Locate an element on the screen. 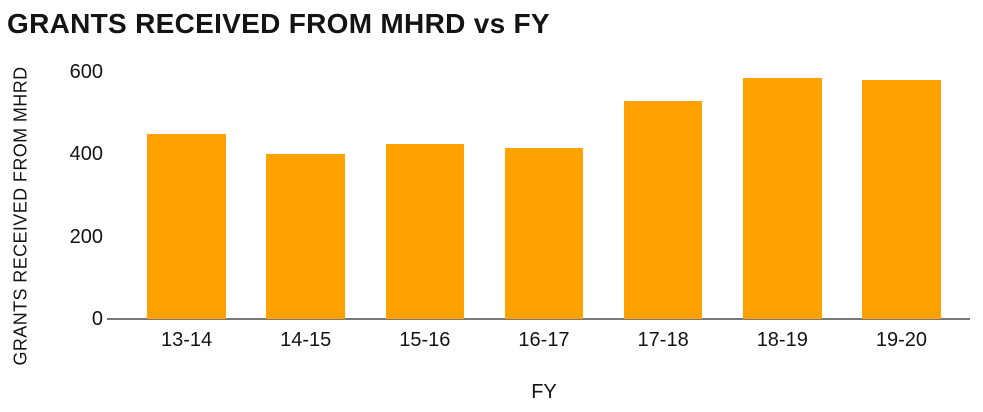  x-axis-tick-labels: 13-14 14-15 15-16 16-17 17-18 18-19 19-20 is located at coordinates (544, 340).